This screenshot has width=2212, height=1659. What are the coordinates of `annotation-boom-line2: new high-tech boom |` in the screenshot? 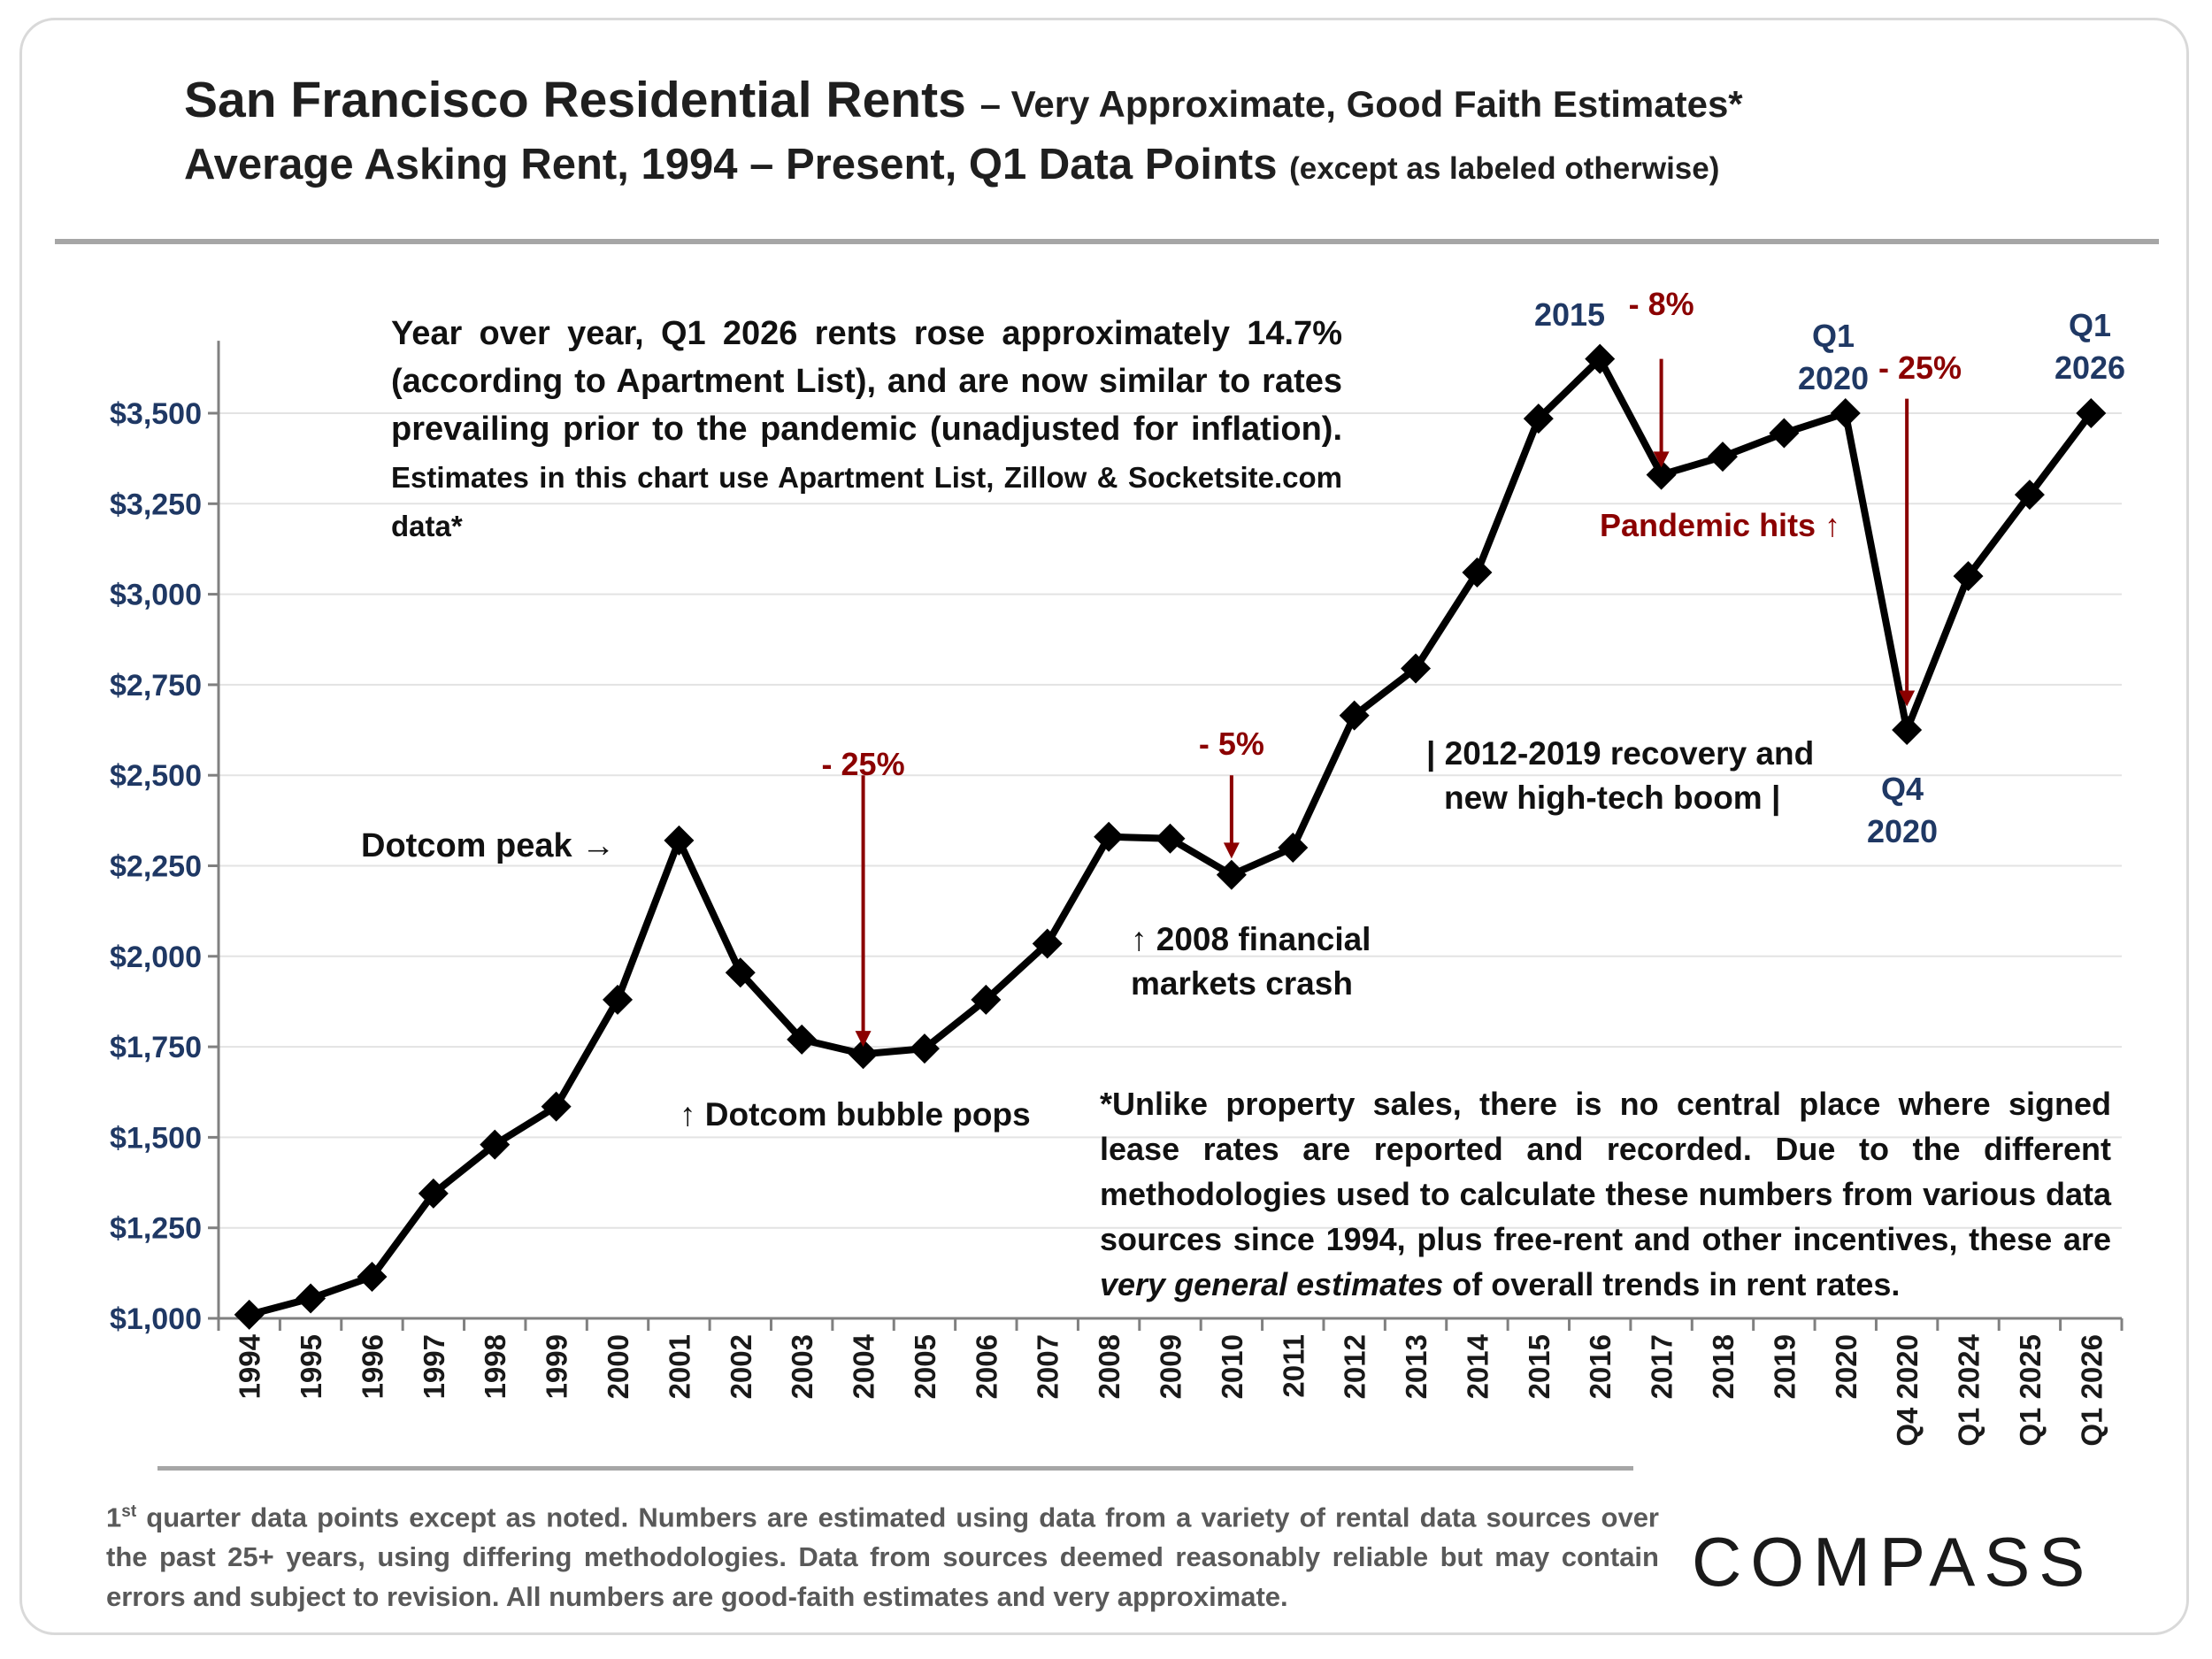 It's located at (1612, 799).